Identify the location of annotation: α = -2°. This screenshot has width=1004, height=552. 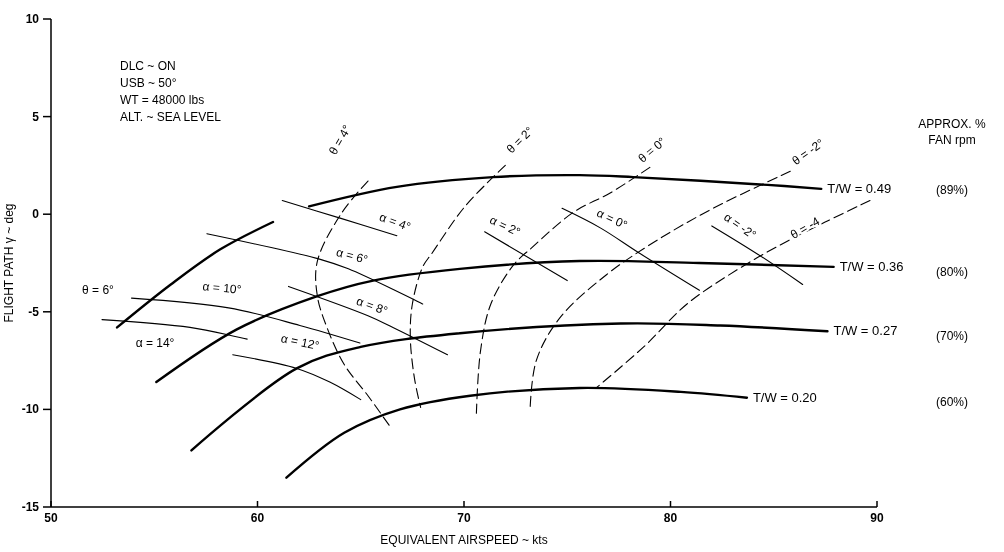
(740, 226).